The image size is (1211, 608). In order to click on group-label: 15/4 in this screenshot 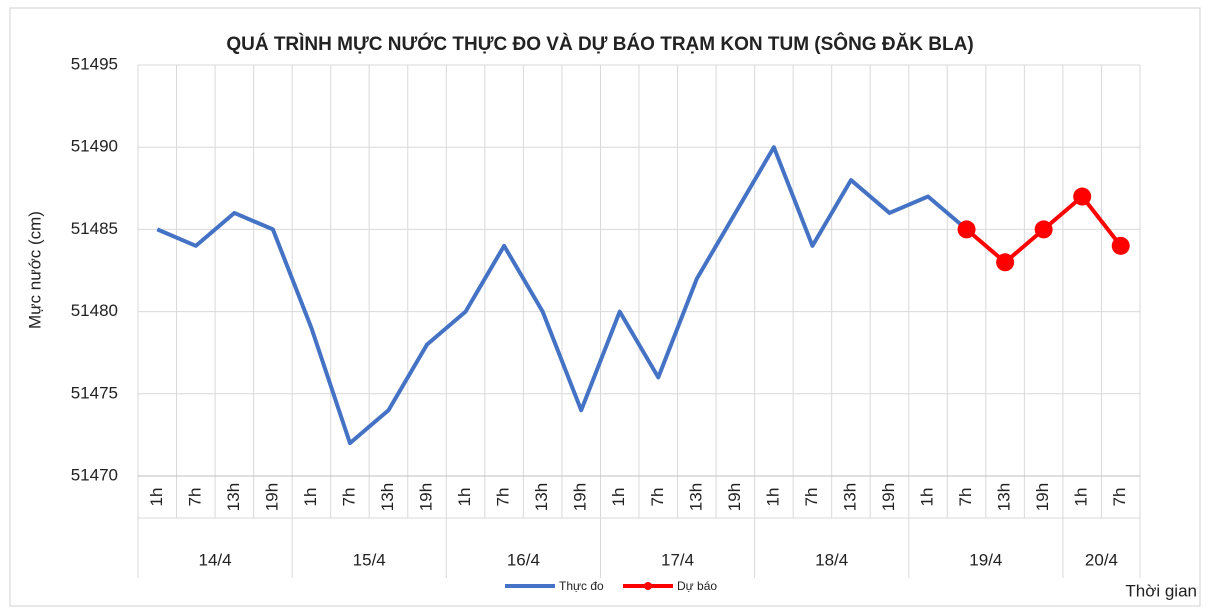, I will do `click(369, 559)`.